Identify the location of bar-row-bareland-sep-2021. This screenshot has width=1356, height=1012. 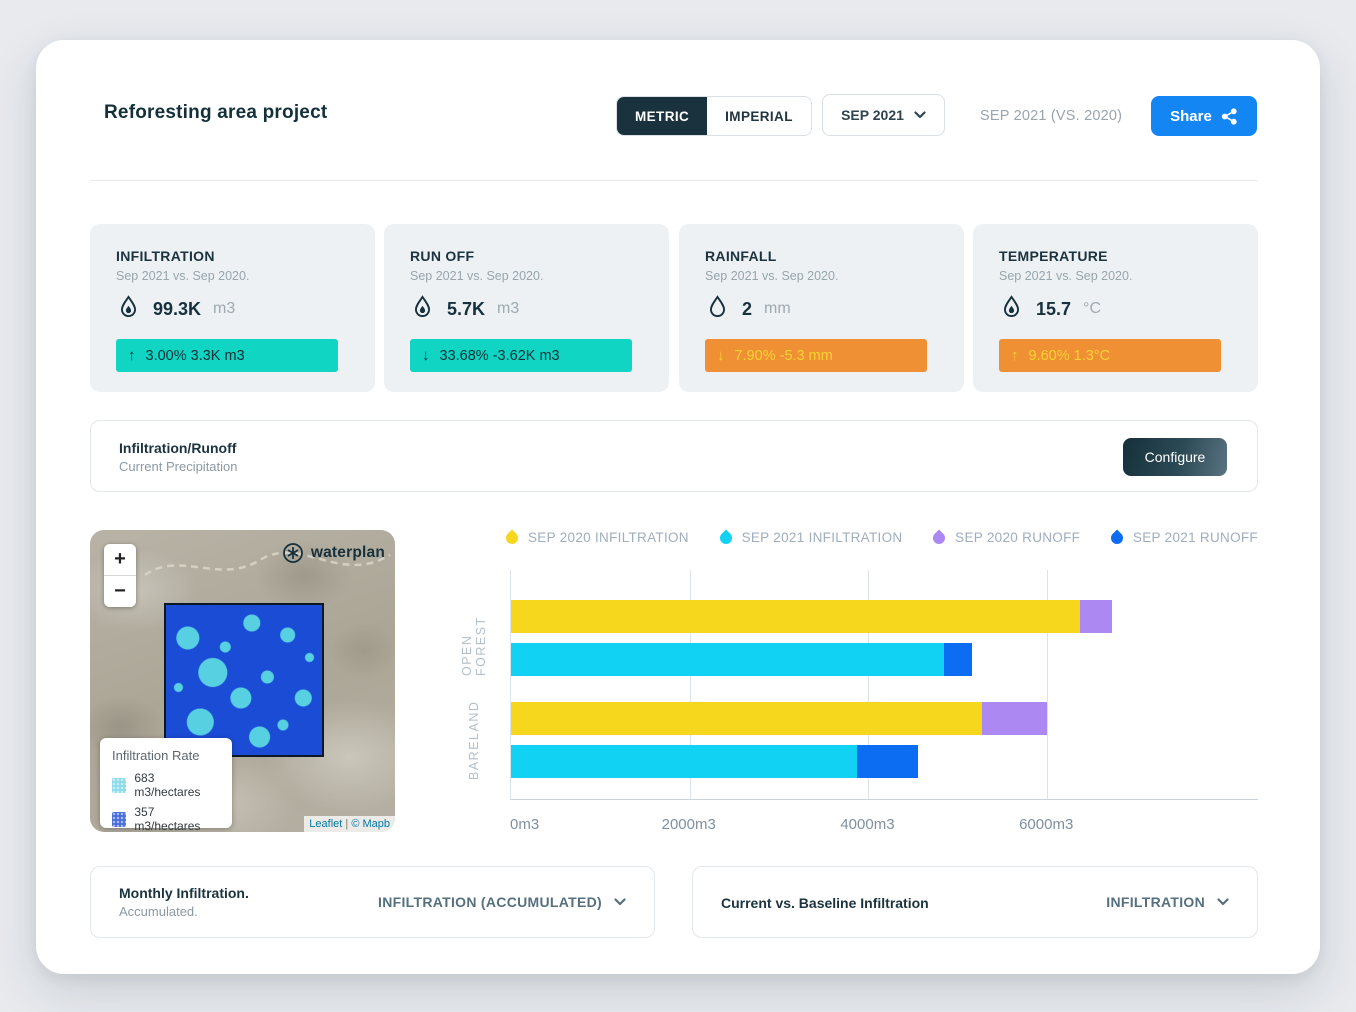
(714, 761).